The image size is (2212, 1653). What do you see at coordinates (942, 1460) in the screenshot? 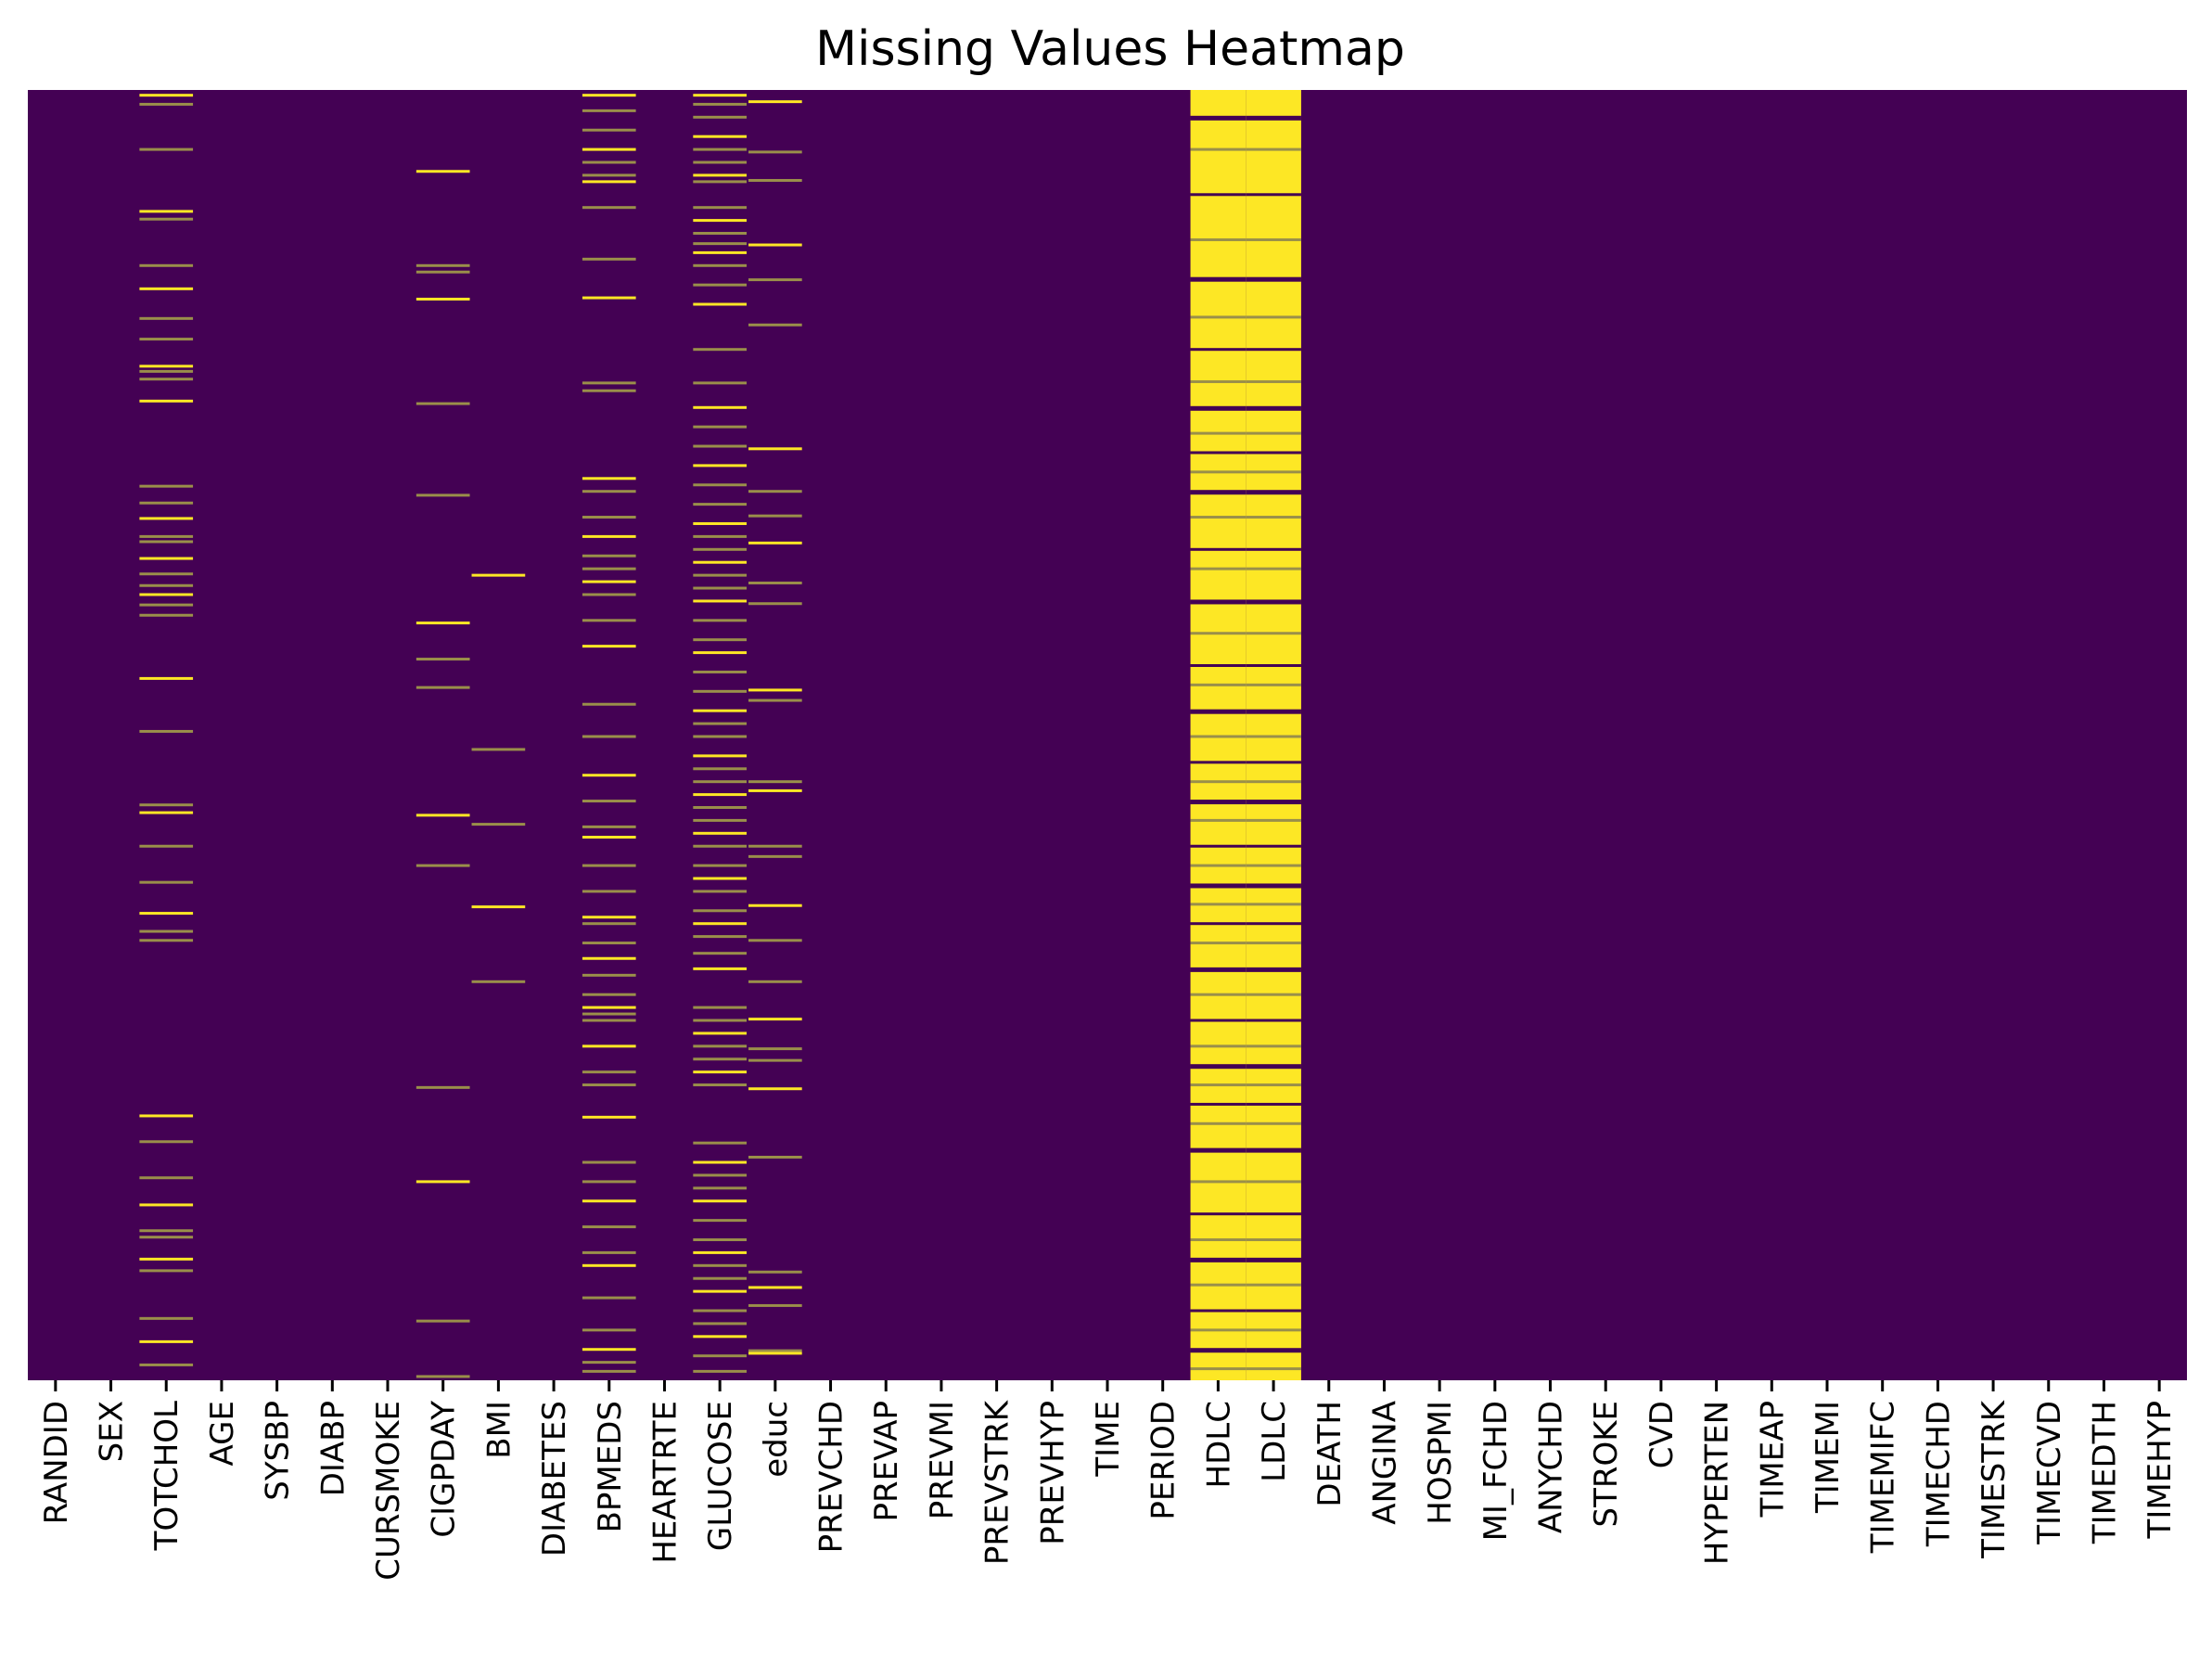
I see `x-tick-label: PREVMI` at bounding box center [942, 1460].